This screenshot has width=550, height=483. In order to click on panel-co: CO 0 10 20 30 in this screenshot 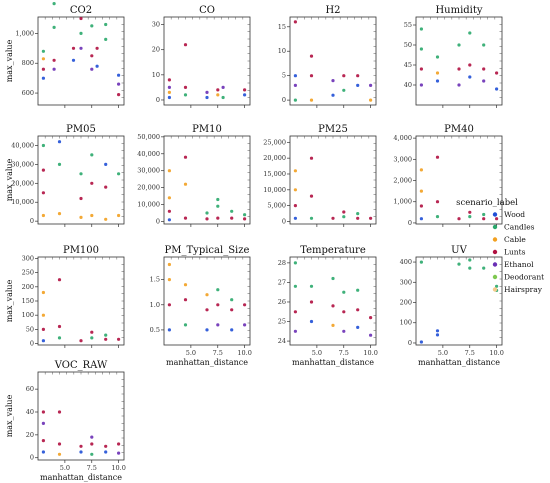, I will do `click(201, 56)`.